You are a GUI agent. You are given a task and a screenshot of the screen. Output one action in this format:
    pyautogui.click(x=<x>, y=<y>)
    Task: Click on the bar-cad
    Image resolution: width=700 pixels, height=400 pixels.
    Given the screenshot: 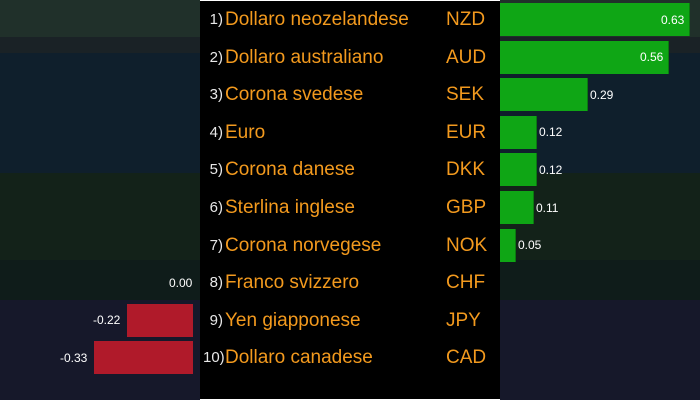 What is the action you would take?
    pyautogui.click(x=143, y=358)
    